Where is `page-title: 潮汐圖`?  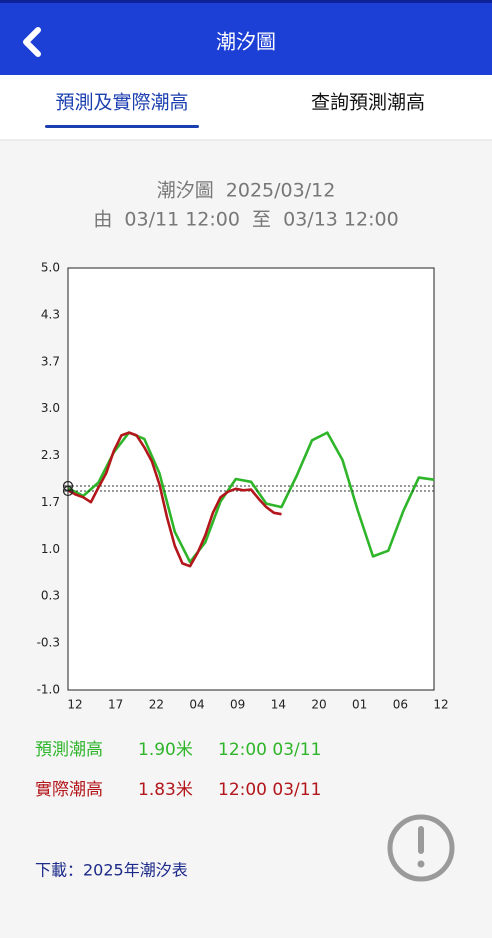 page-title: 潮汐圖 is located at coordinates (246, 42).